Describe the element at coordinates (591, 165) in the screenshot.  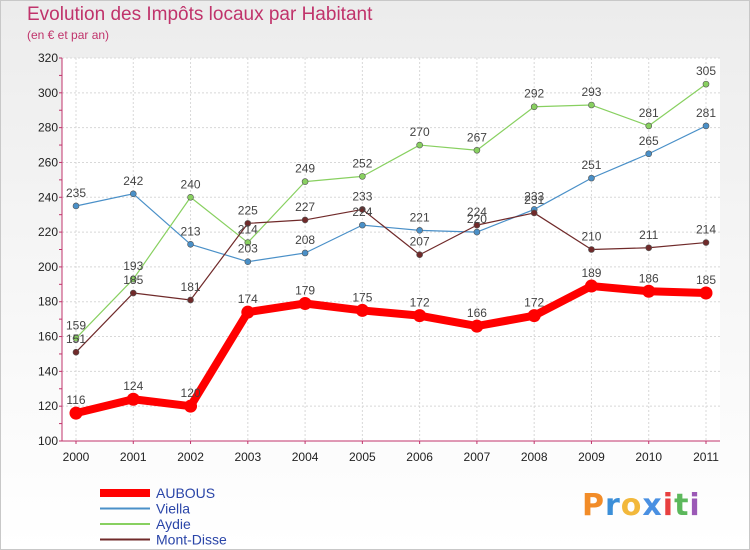
I see `data-label-viella: 251` at that location.